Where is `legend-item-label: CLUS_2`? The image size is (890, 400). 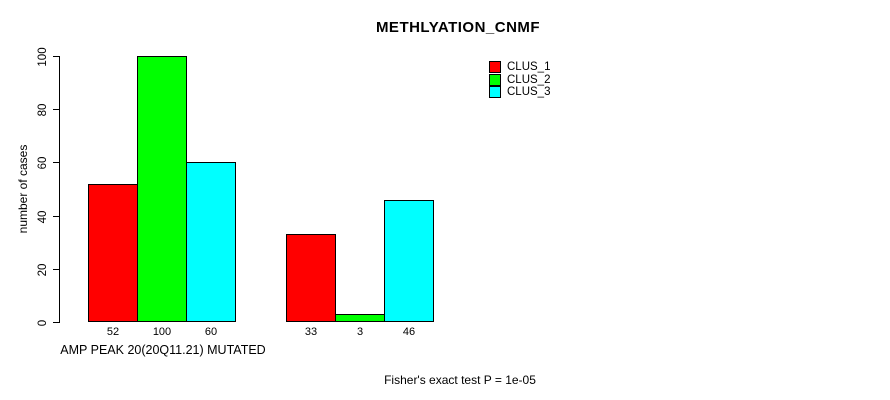
legend-item-label: CLUS_2 is located at coordinates (529, 79).